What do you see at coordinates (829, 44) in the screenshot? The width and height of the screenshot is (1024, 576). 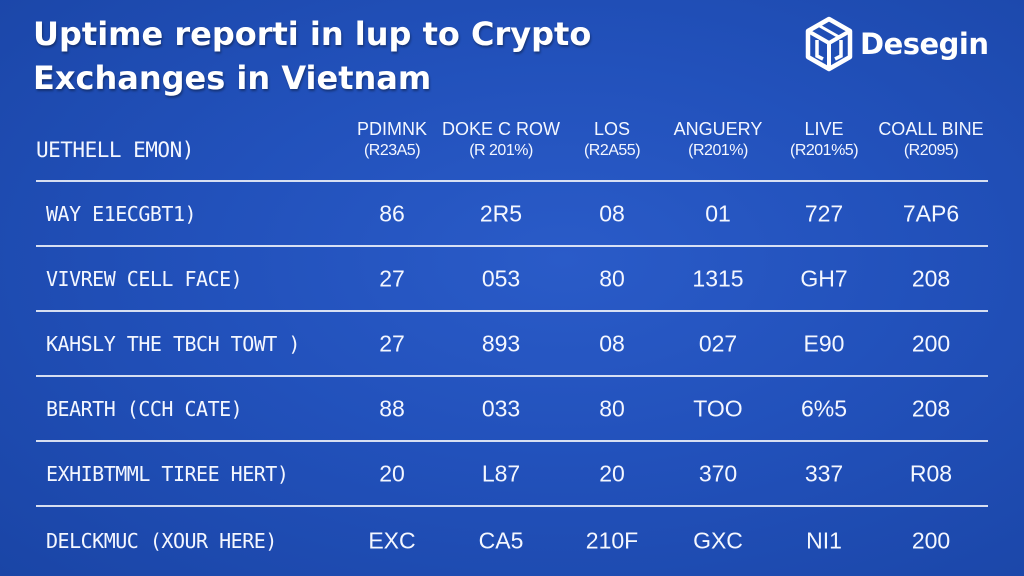 I see `cube-logo-icon` at bounding box center [829, 44].